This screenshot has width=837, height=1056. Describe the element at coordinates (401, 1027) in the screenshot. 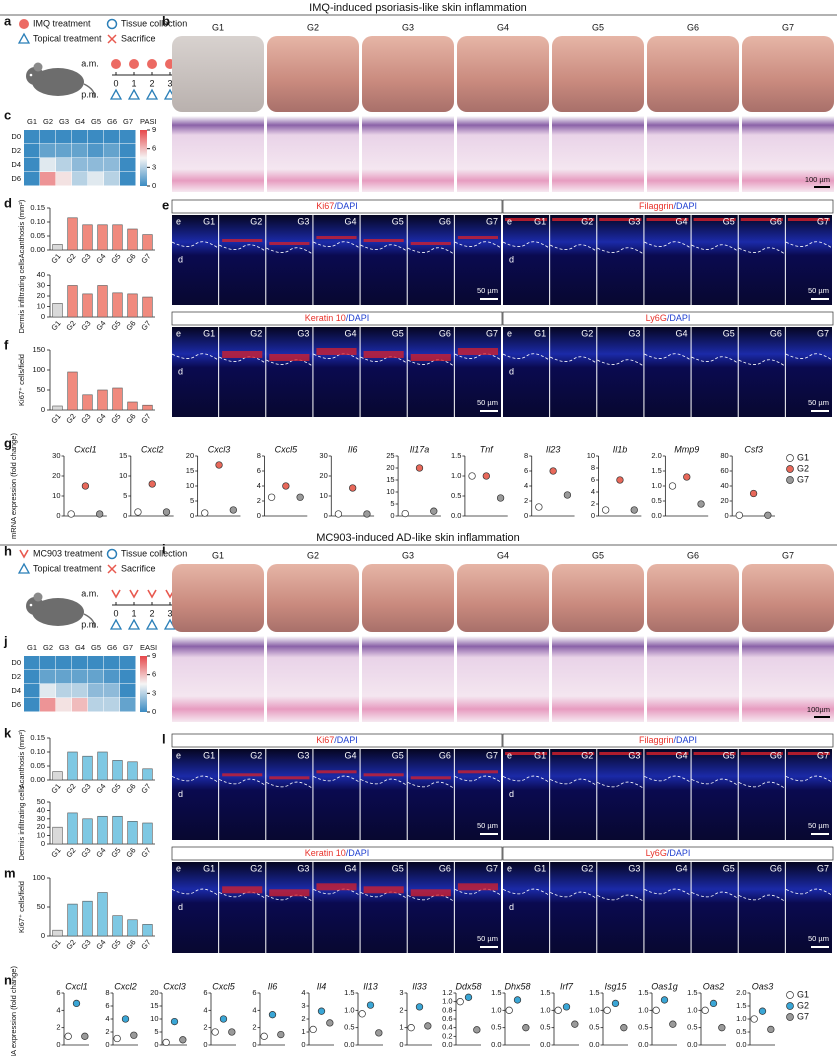

I see `y-tick-label: 1` at that location.